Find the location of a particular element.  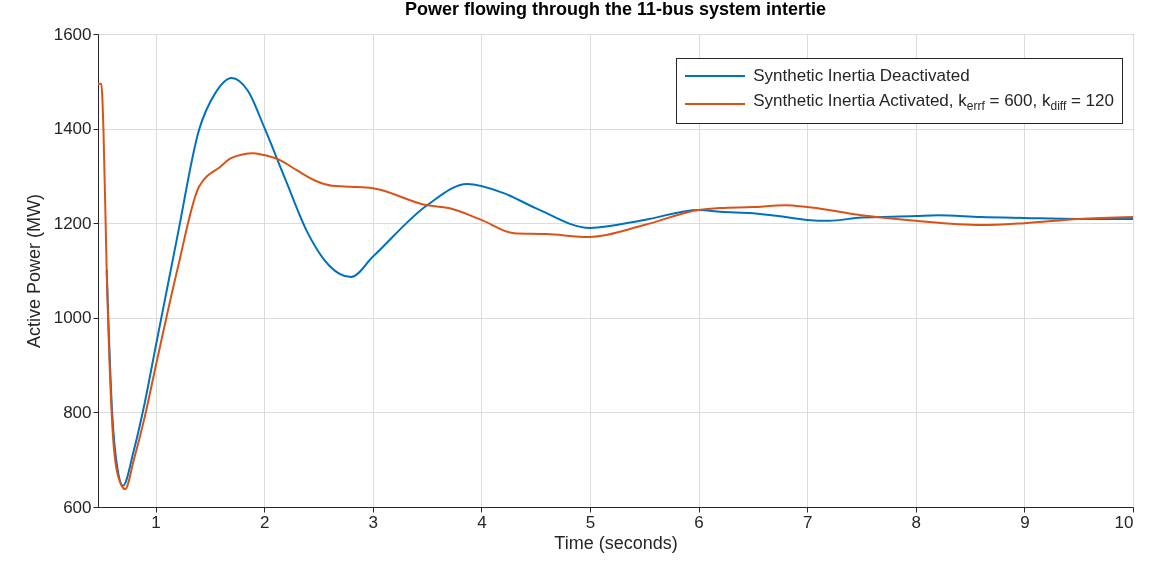

legend-label: Synthetic Inertia Deactivated is located at coordinates (861, 76).